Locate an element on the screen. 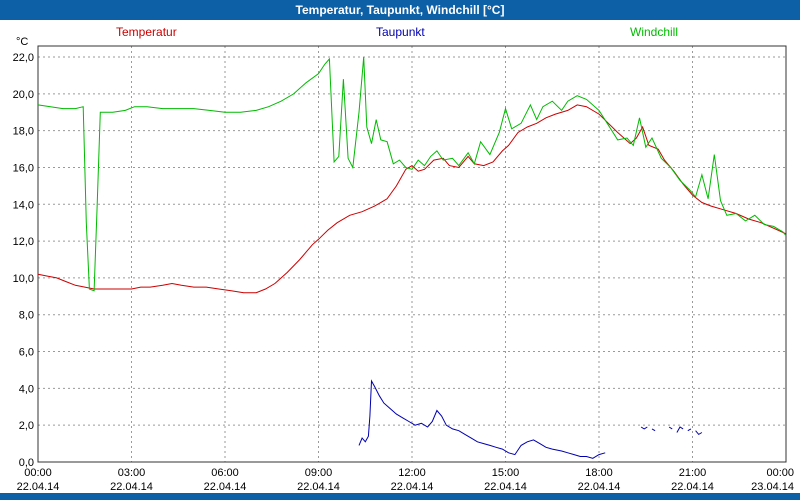  window-title: Temperatur, Taupunkt, Windchill [°C] is located at coordinates (400, 10).